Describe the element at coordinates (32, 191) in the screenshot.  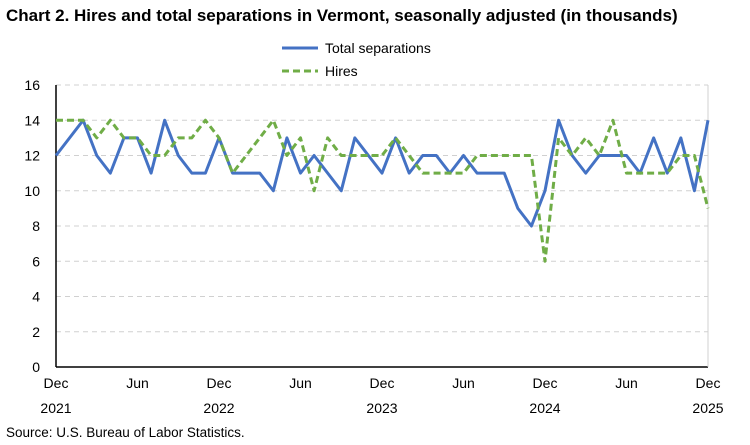
I see `y-tick-label: 10` at that location.